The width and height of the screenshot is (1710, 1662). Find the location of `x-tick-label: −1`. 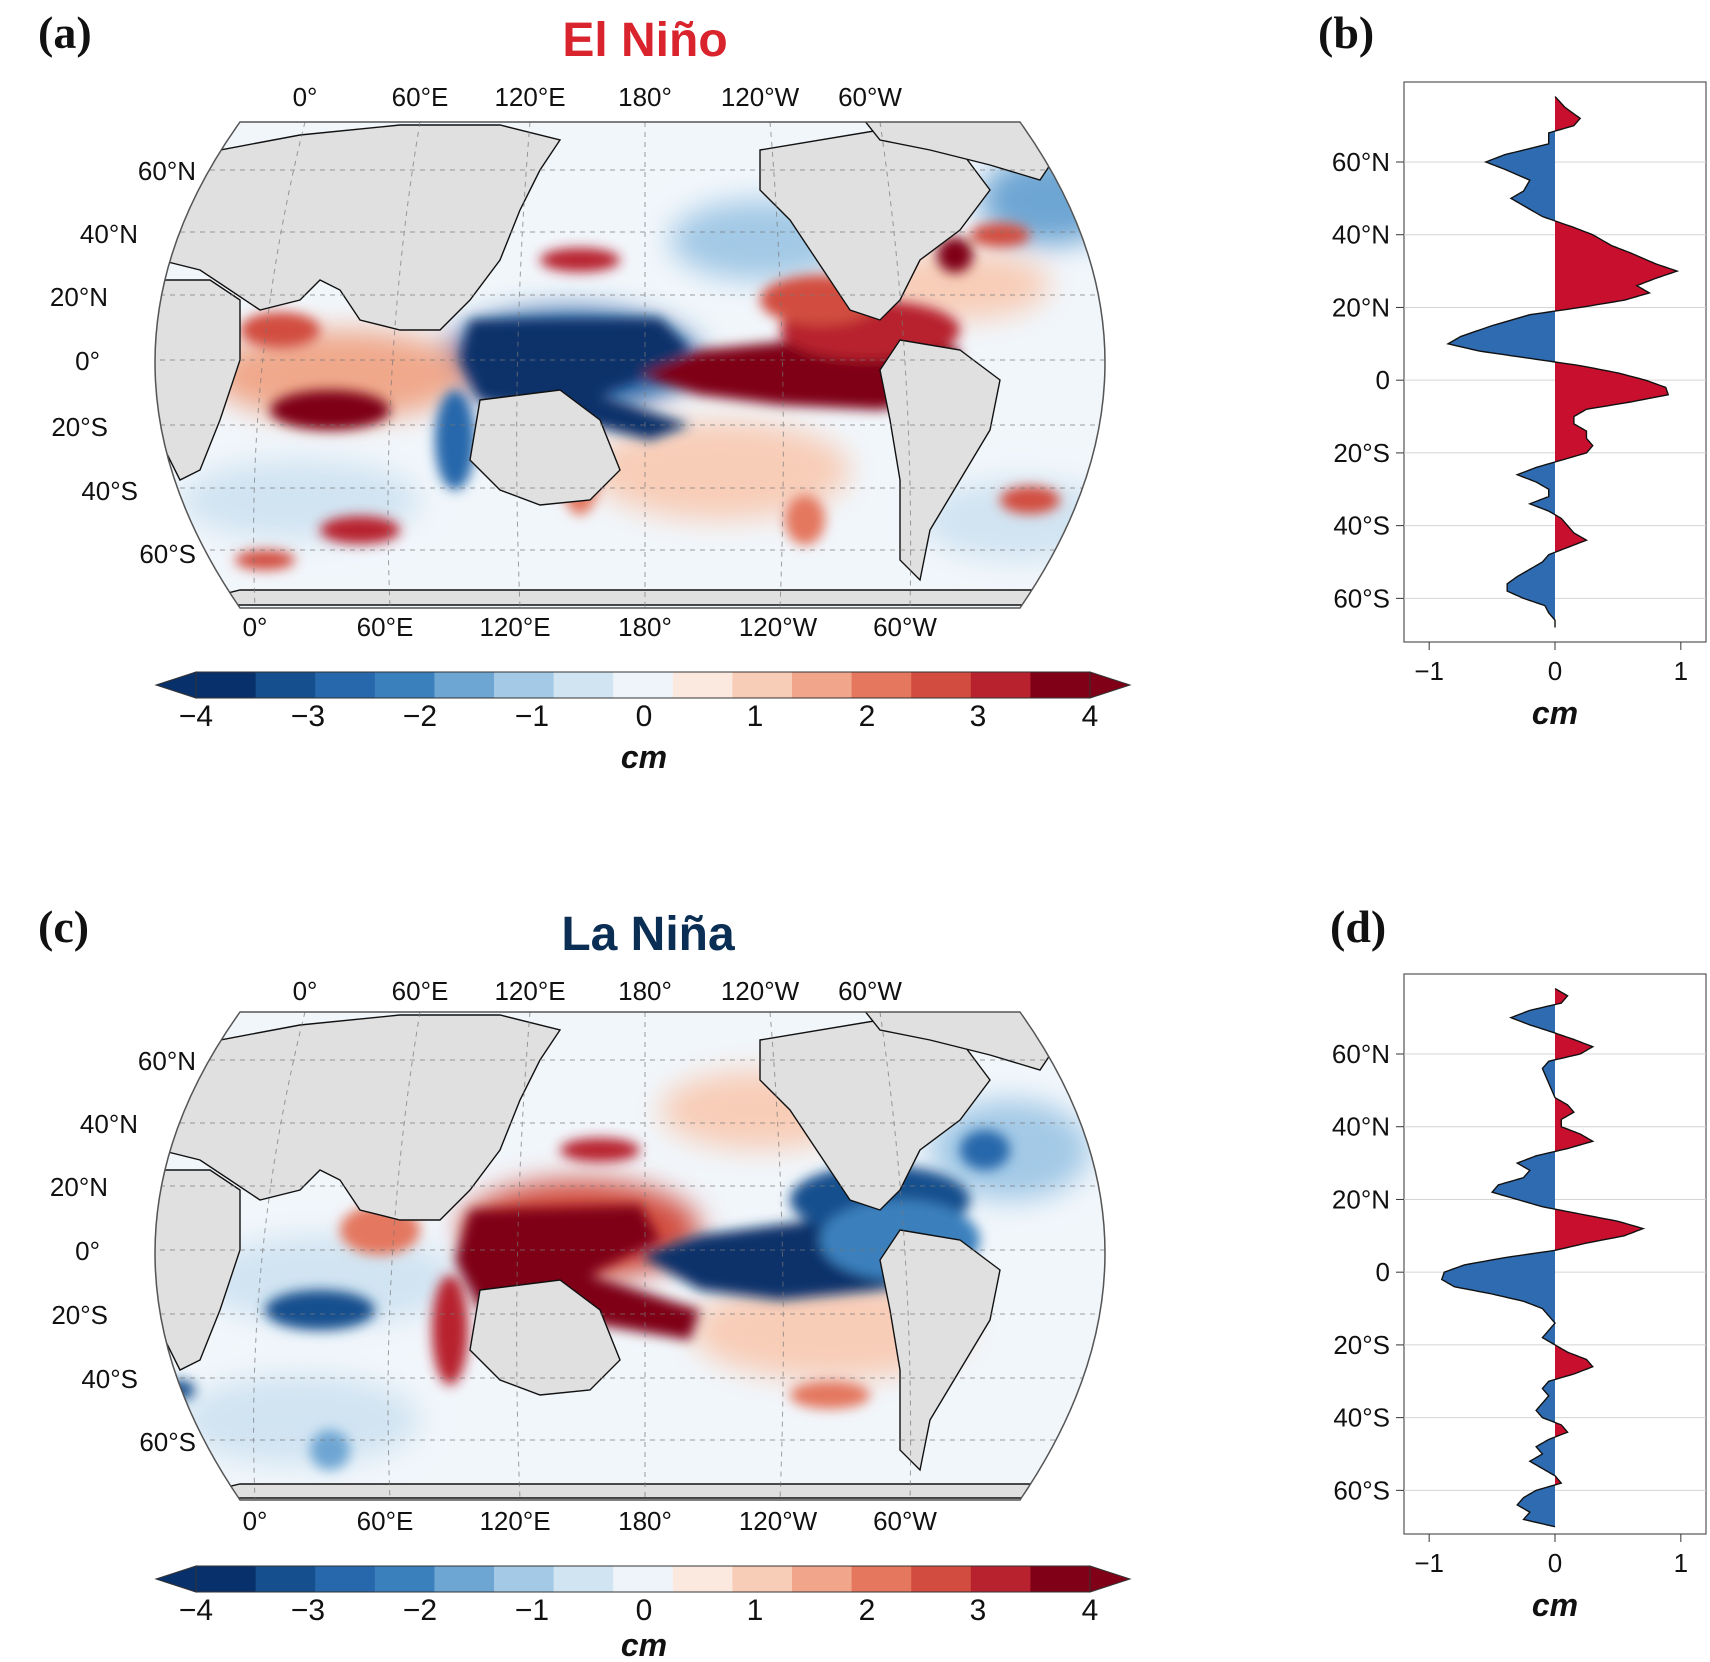

x-tick-label: −1 is located at coordinates (1429, 1563).